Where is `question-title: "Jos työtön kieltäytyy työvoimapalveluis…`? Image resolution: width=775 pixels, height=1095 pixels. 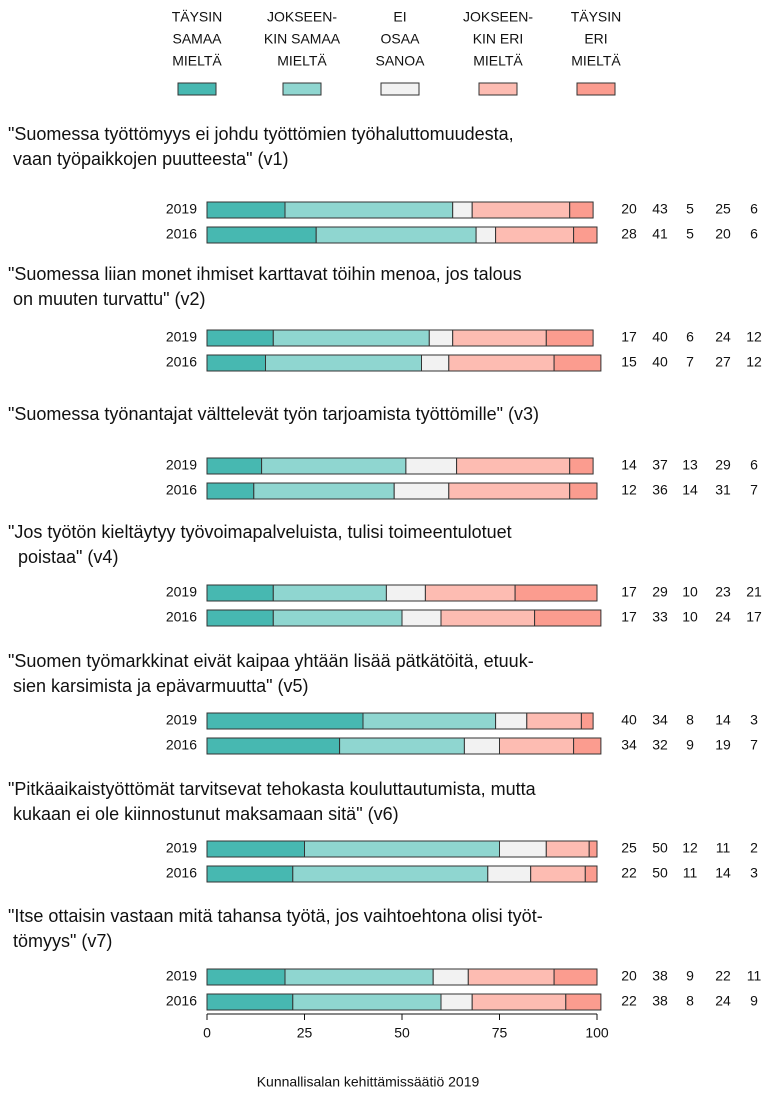
question-title: "Jos työtön kieltäytyy työvoimapalveluis… is located at coordinates (260, 532).